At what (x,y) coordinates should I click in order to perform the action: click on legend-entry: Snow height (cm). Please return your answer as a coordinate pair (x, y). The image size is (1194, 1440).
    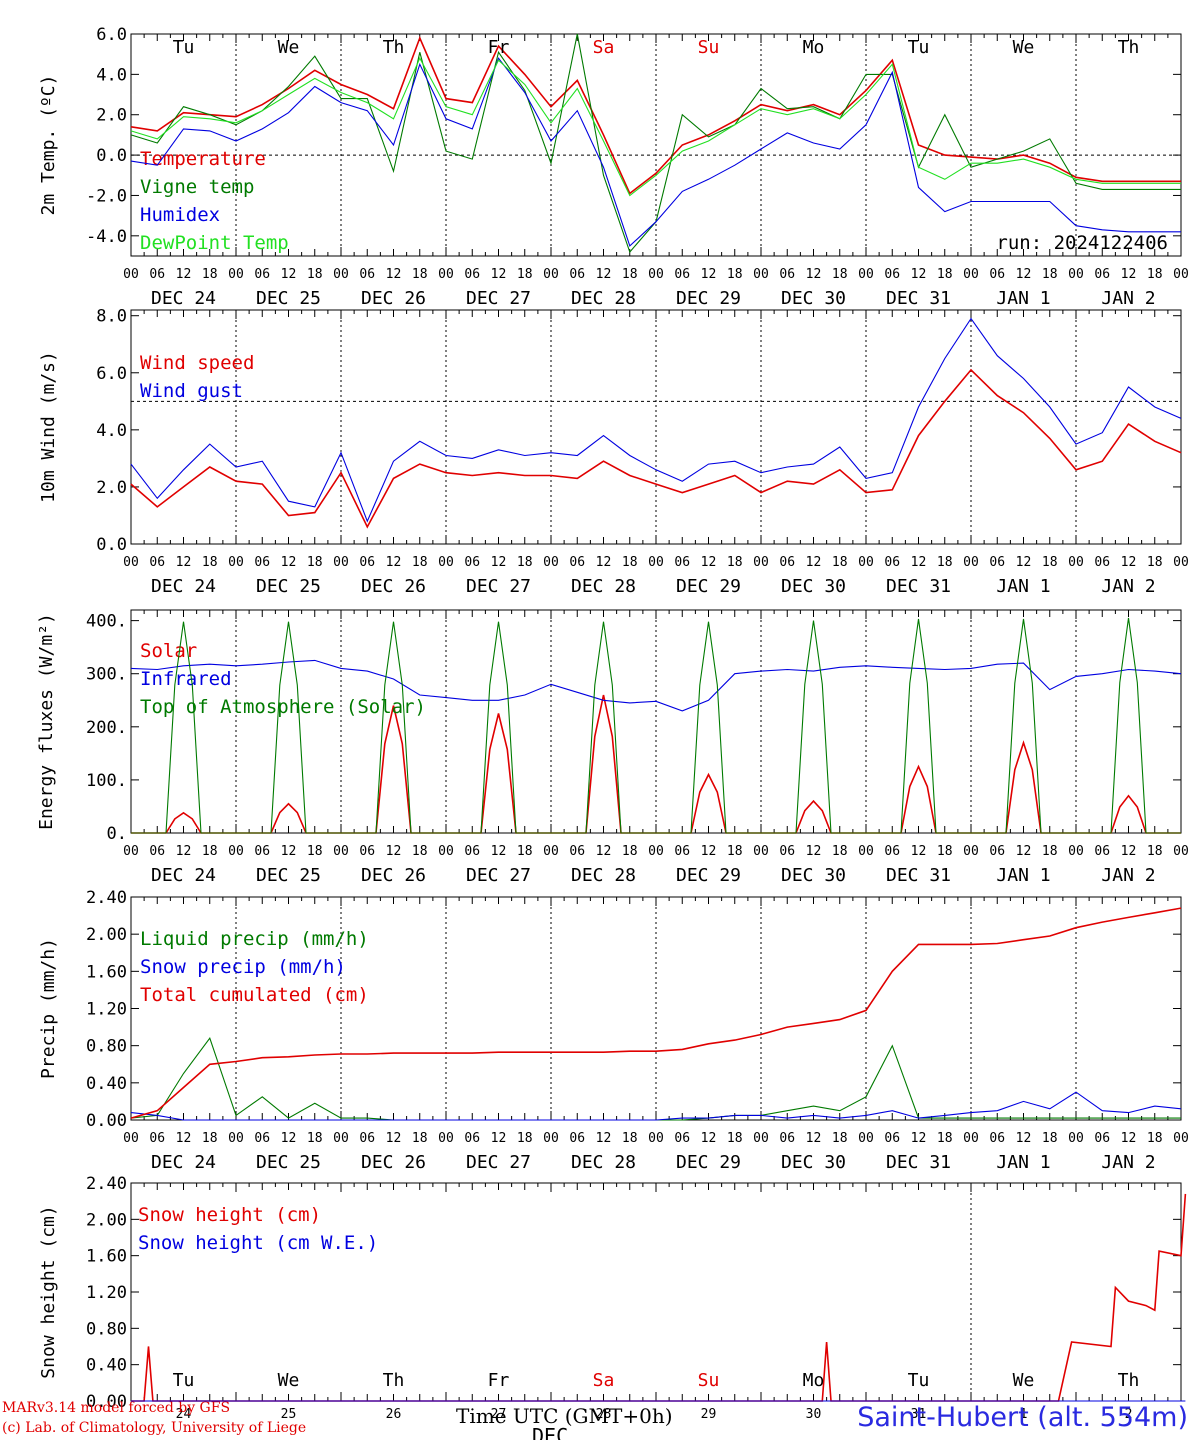
    Looking at the image, I should click on (229, 1215).